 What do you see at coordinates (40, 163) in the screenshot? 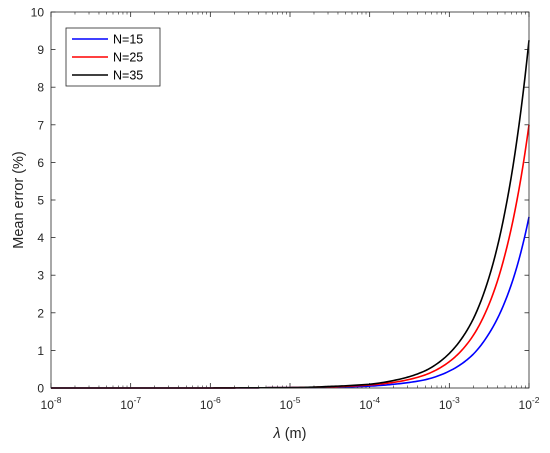
I see `y-tick-label: 6` at bounding box center [40, 163].